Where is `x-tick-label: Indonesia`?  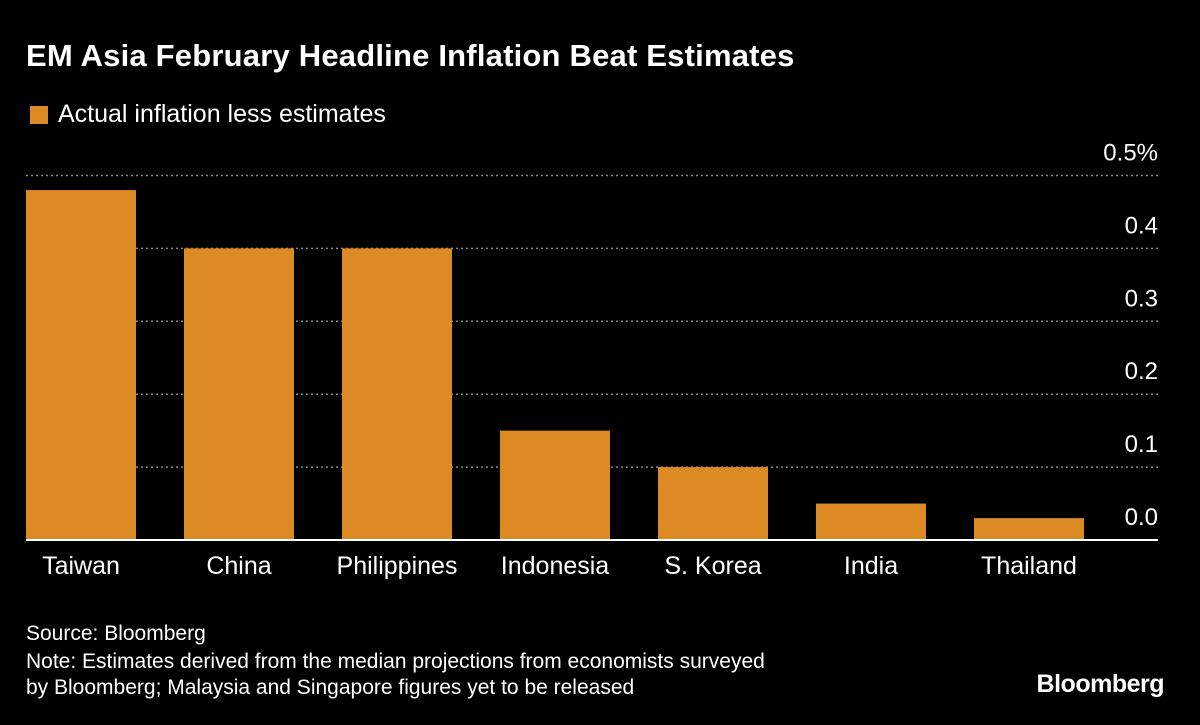
x-tick-label: Indonesia is located at coordinates (555, 566).